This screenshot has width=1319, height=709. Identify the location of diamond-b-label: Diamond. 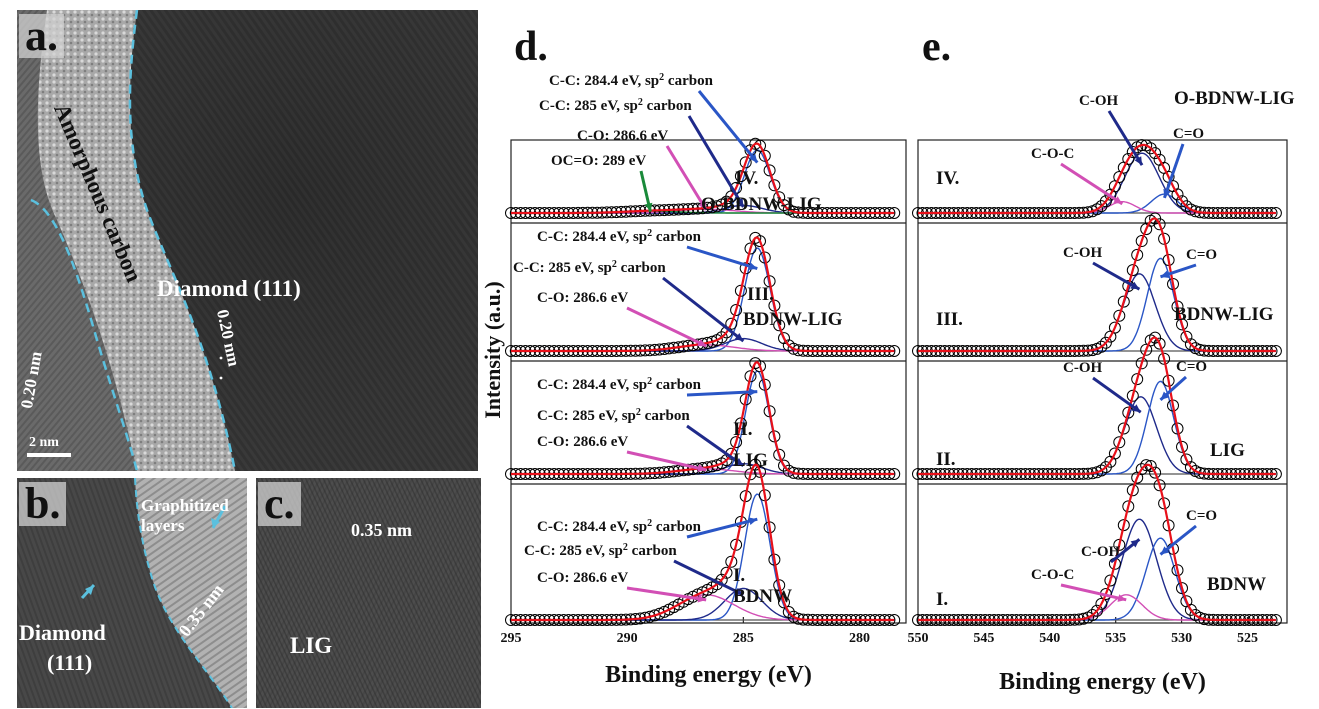
(62, 632).